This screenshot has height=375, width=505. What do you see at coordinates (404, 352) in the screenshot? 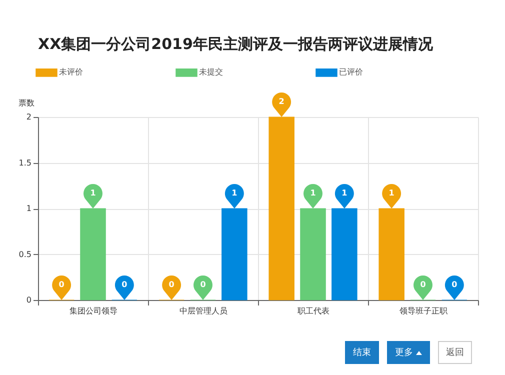
I see `text: 更多` at bounding box center [404, 352].